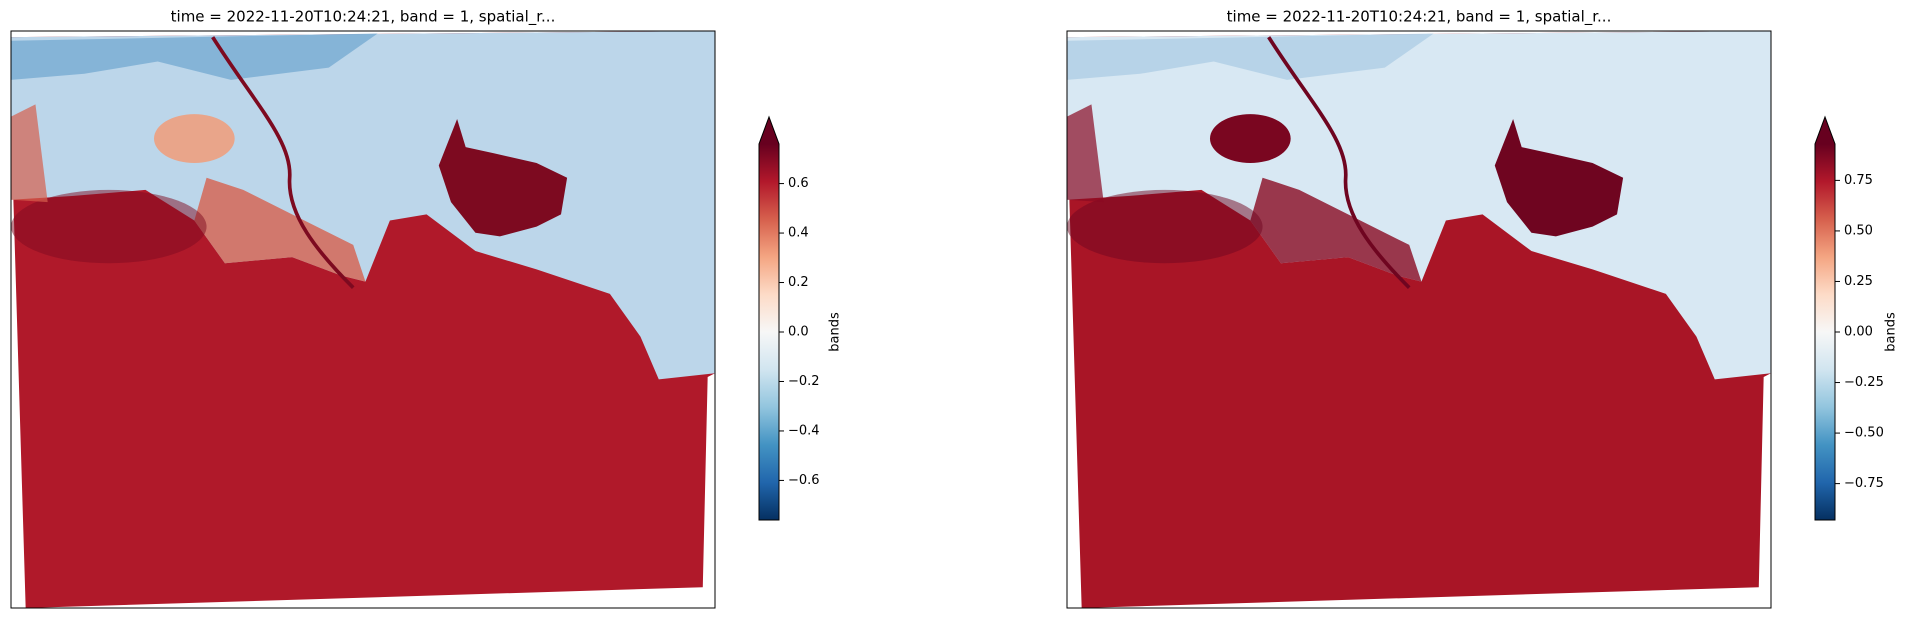 The image size is (1917, 620). Describe the element at coordinates (804, 480) in the screenshot. I see `colorbar-tick-label: −0.6` at that location.